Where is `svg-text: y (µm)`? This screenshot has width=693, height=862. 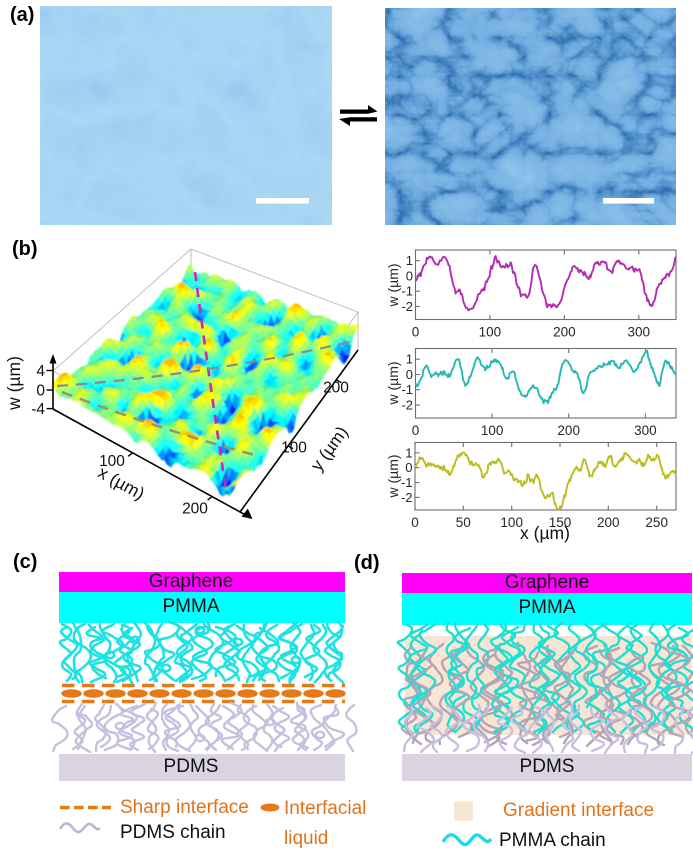
svg-text: y (µm) is located at coordinates (329, 448).